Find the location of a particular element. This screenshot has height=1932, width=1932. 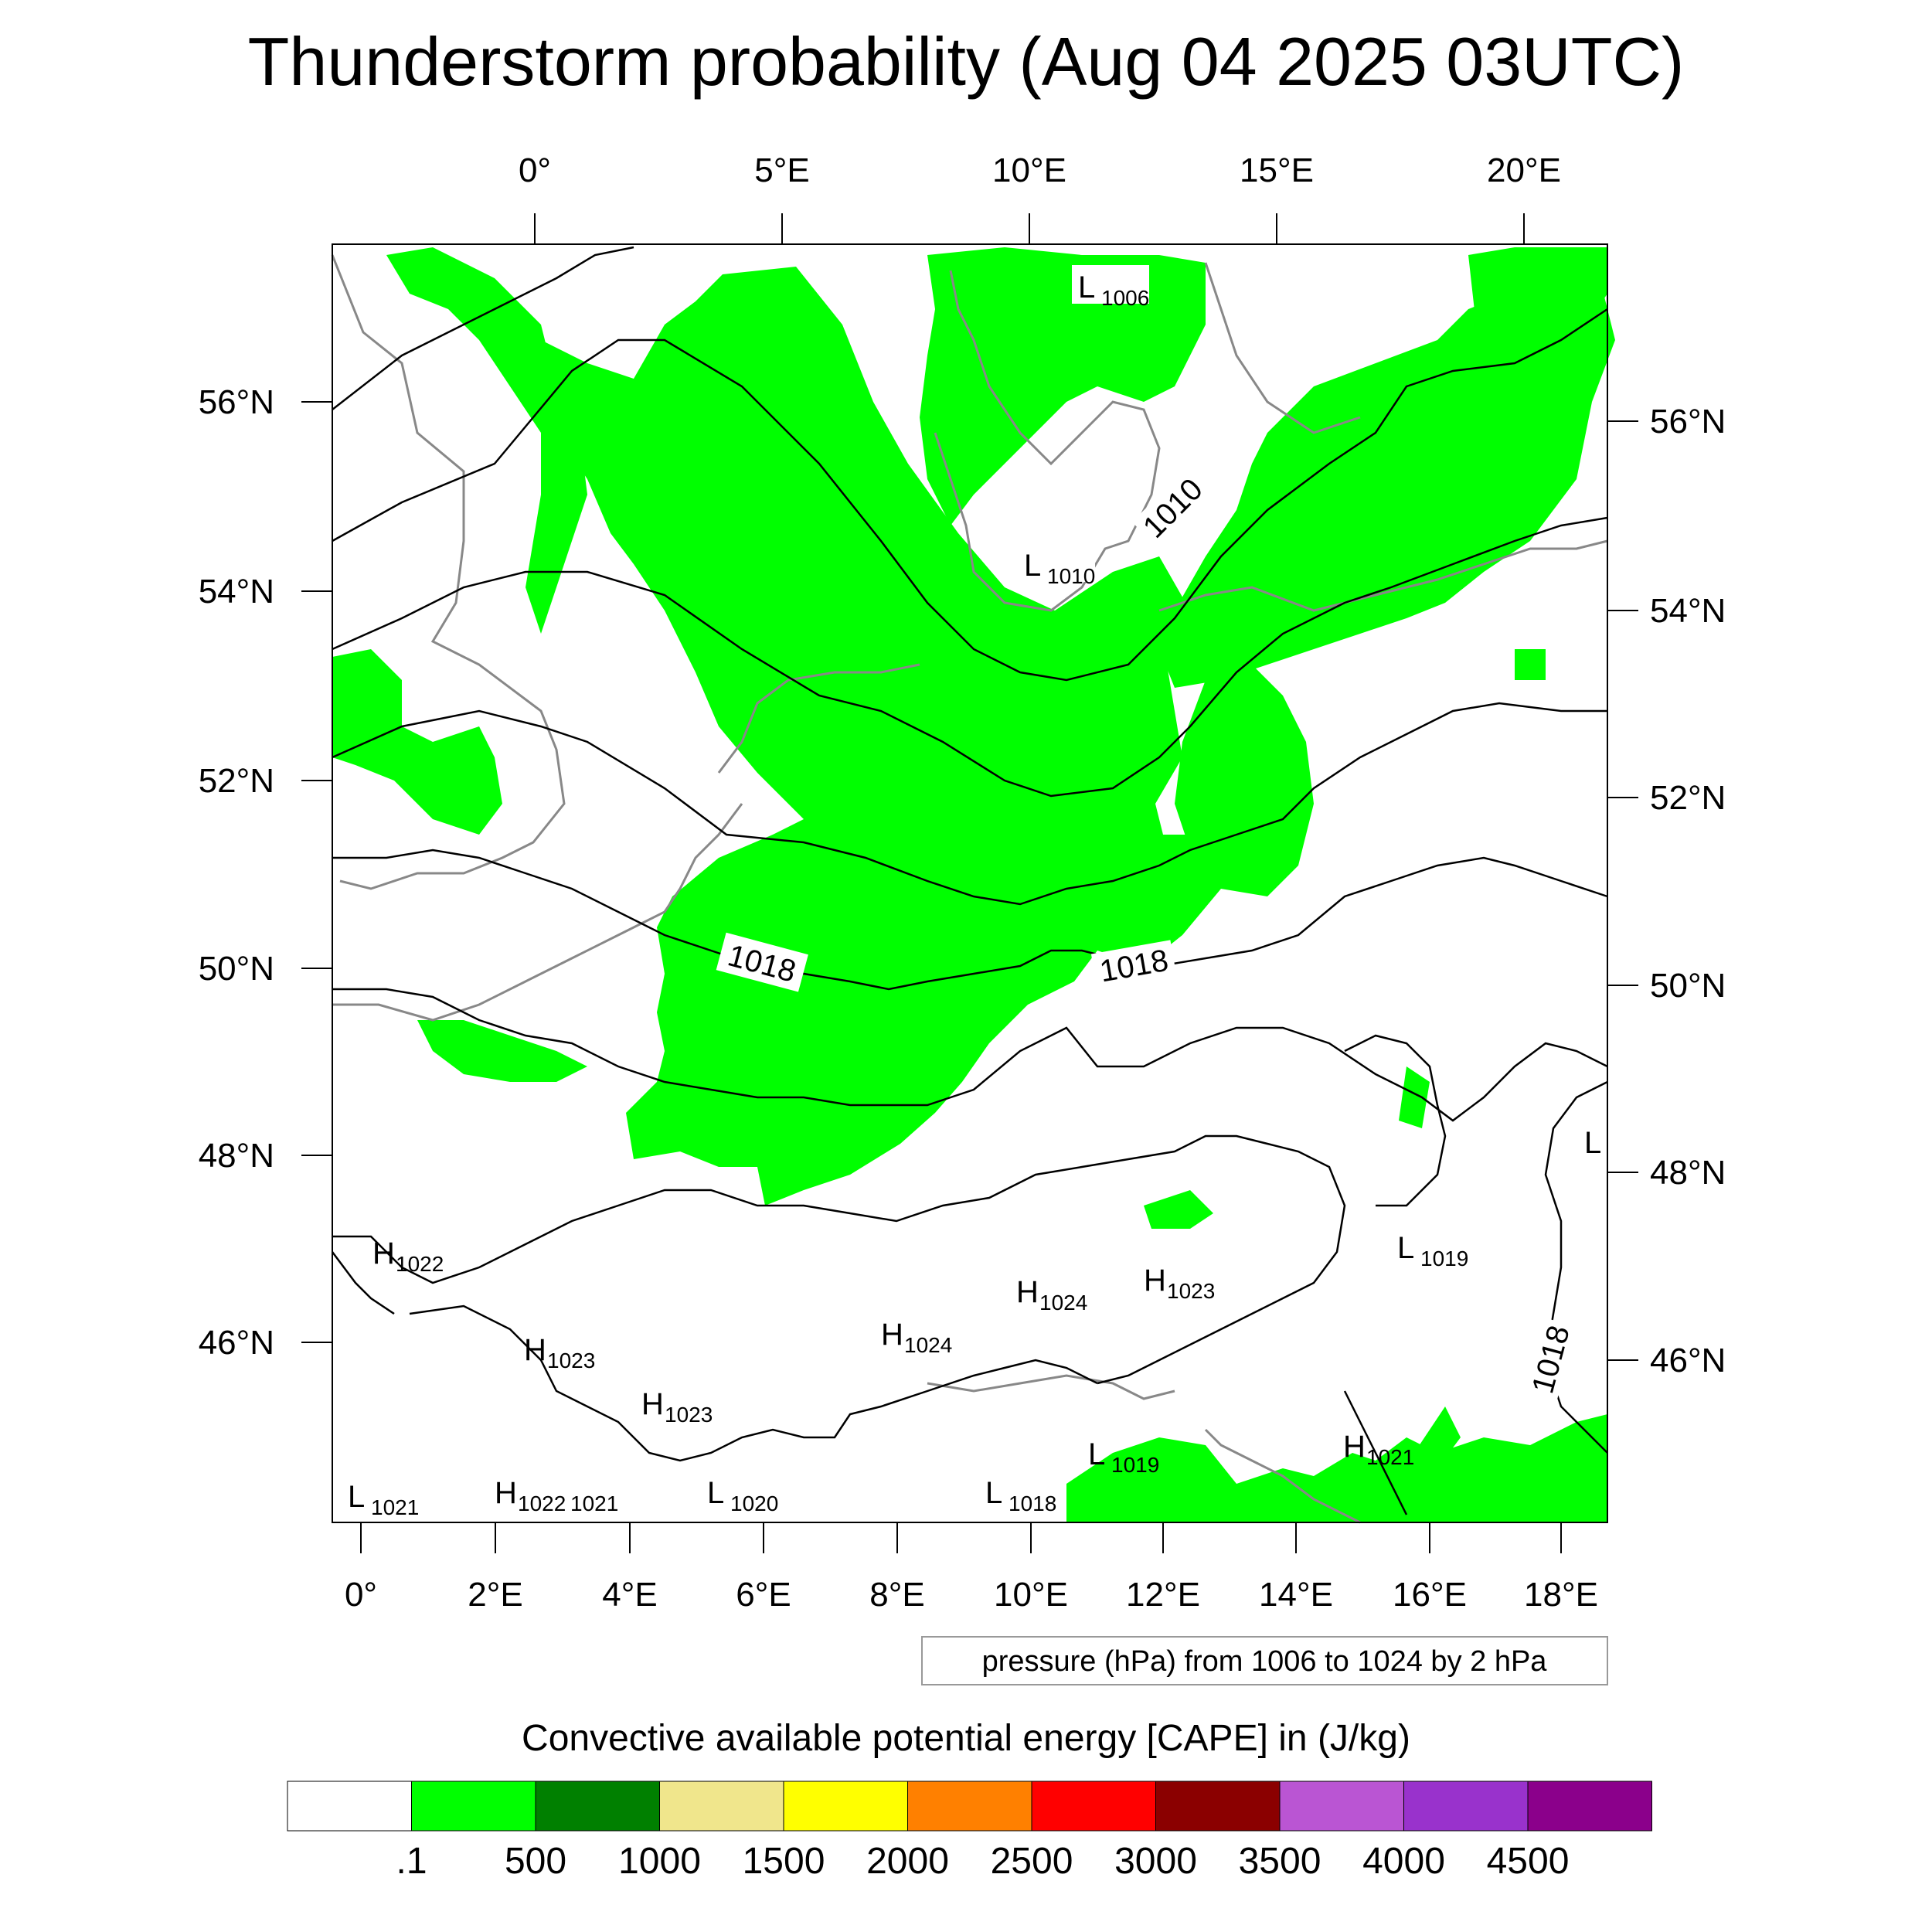

border-italy is located at coordinates (1051, 1387).